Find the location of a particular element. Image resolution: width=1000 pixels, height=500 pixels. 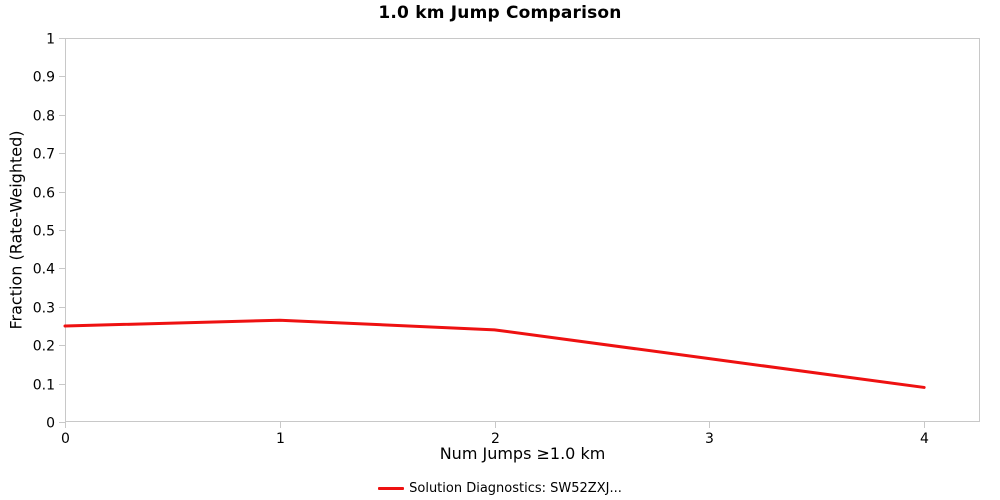

y-tick-label: 0.7 is located at coordinates (44, 155).